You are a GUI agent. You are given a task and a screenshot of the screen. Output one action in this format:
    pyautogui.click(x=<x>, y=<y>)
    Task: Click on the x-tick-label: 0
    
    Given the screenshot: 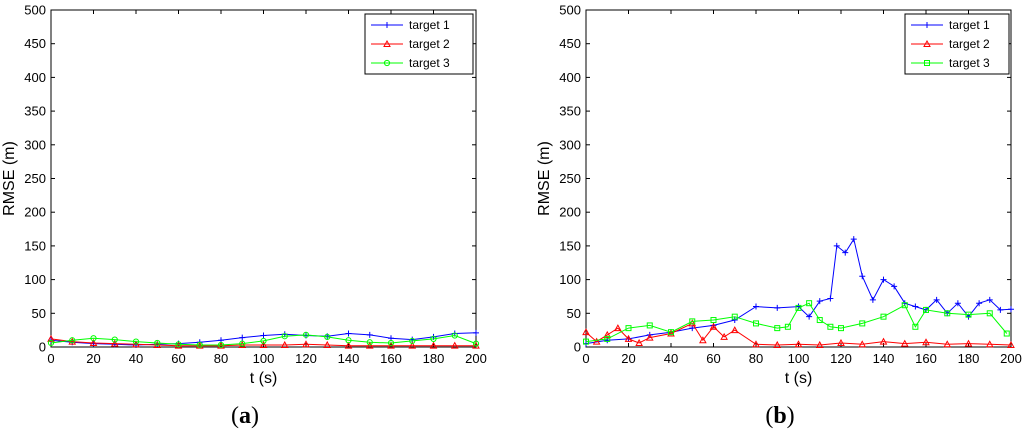 What is the action you would take?
    pyautogui.click(x=585, y=358)
    